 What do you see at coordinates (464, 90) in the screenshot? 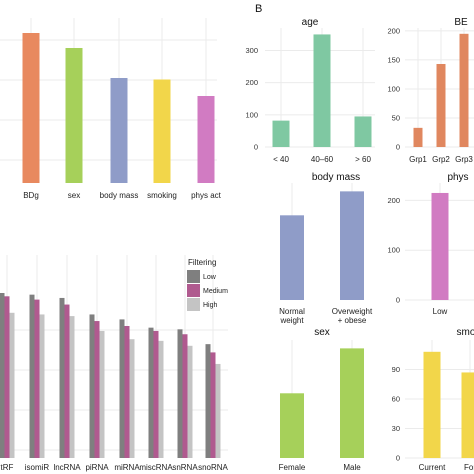
I see `bar-grp3` at bounding box center [464, 90].